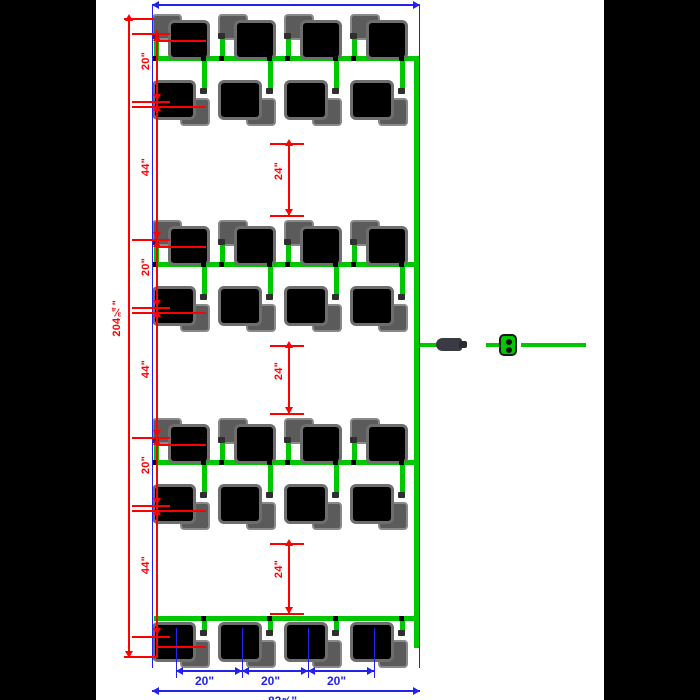 This screenshot has height=700, width=700. I want to click on leader-r7, so click(181, 647).